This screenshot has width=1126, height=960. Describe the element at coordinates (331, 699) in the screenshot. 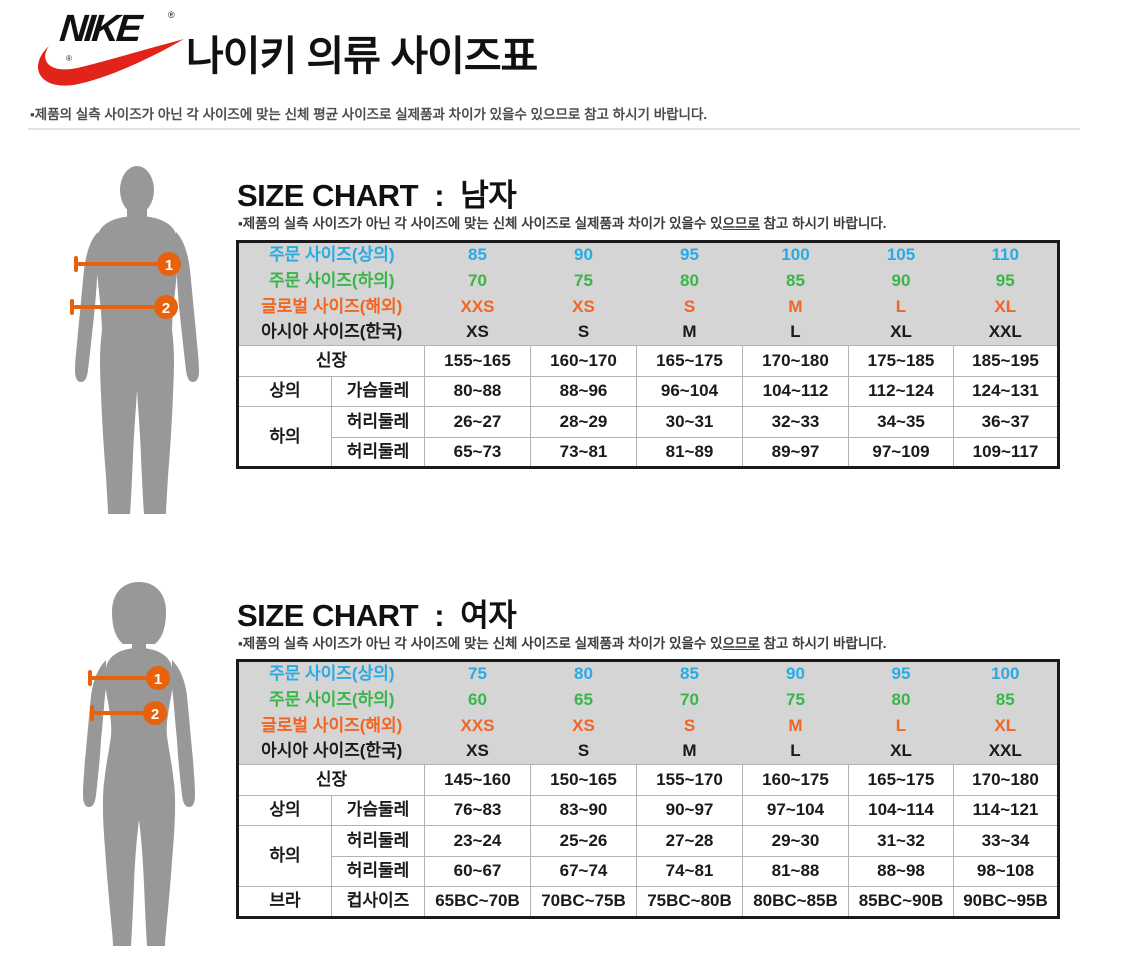

I see `header-row-label: 주문 사이즈(하의)` at that location.